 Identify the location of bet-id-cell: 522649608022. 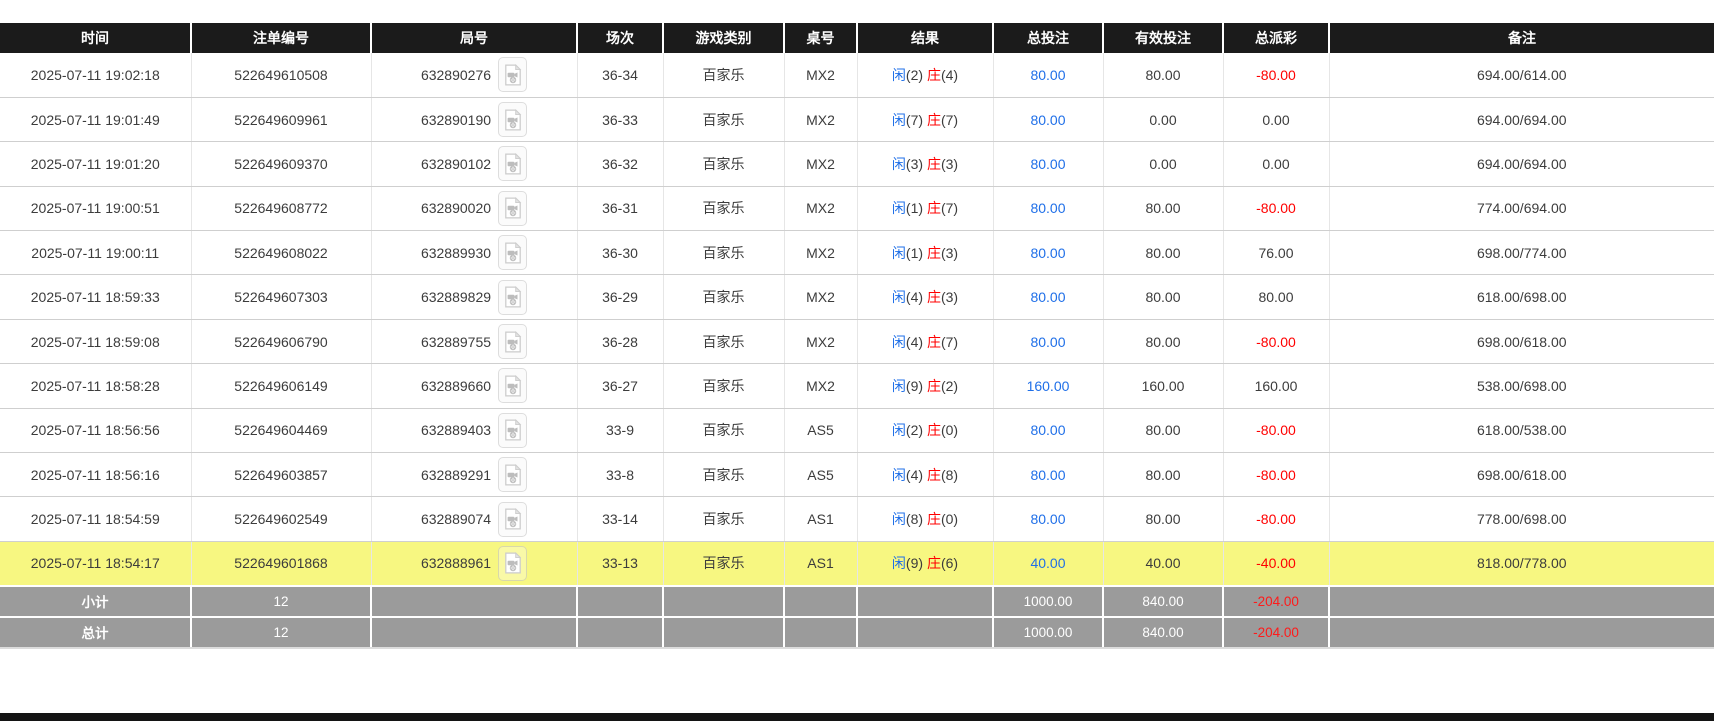
(281, 253).